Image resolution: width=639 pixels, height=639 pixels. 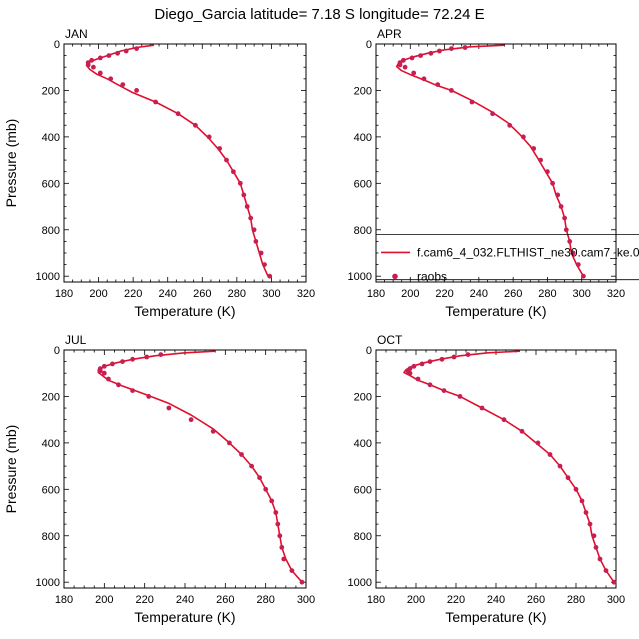 What do you see at coordinates (389, 34) in the screenshot?
I see `panel-title: APR` at bounding box center [389, 34].